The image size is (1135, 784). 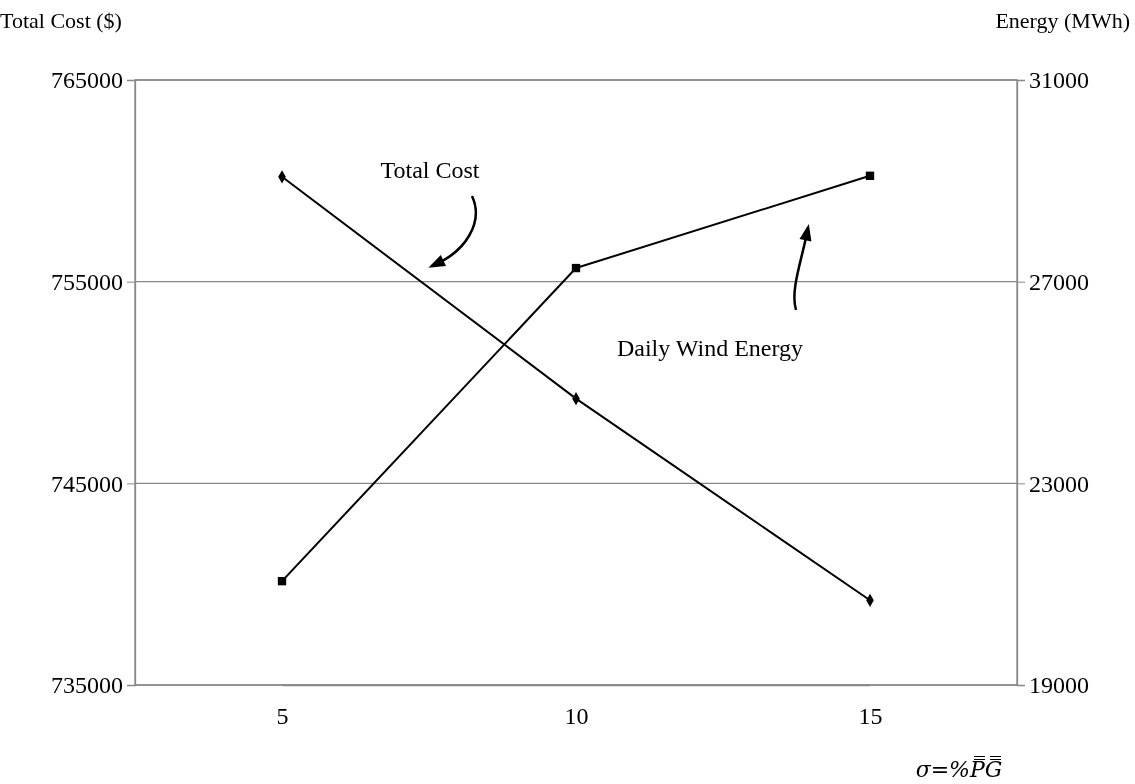 What do you see at coordinates (870, 716) in the screenshot?
I see `x-tick-label: 15` at bounding box center [870, 716].